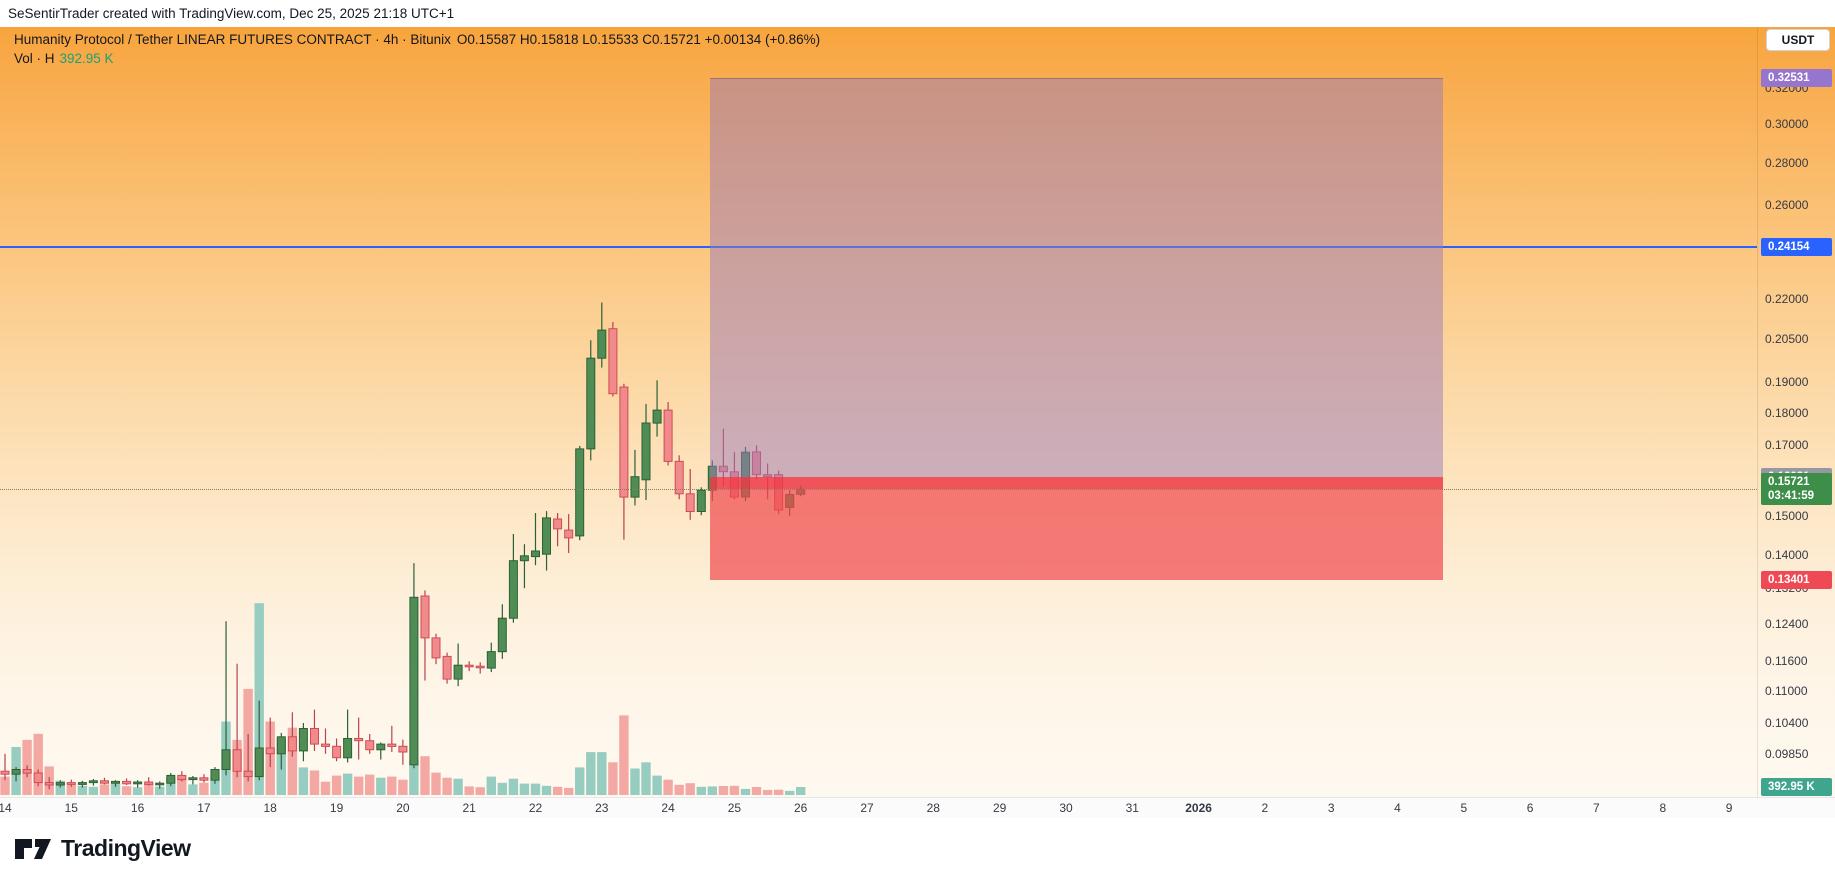 Image resolution: width=1835 pixels, height=883 pixels. I want to click on price-tick: 0.19000, so click(1787, 382).